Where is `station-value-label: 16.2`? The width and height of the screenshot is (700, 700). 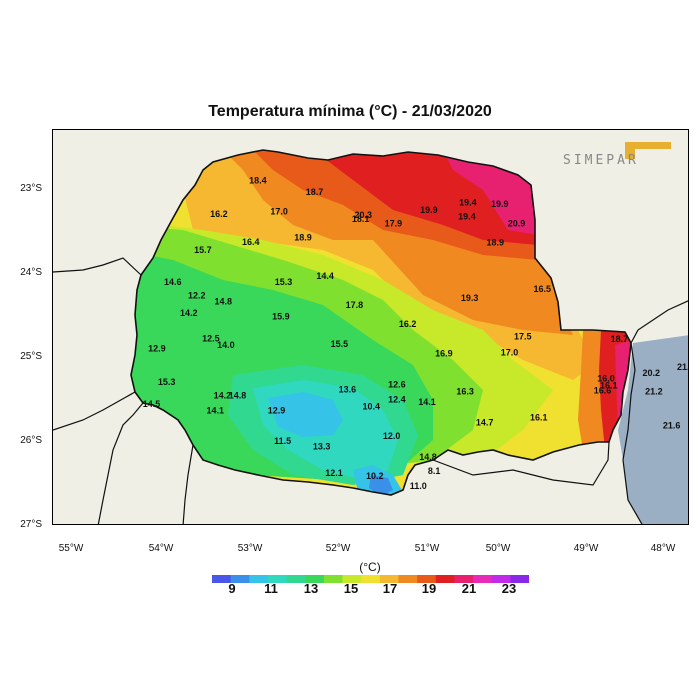 station-value-label: 16.2 is located at coordinates (219, 214).